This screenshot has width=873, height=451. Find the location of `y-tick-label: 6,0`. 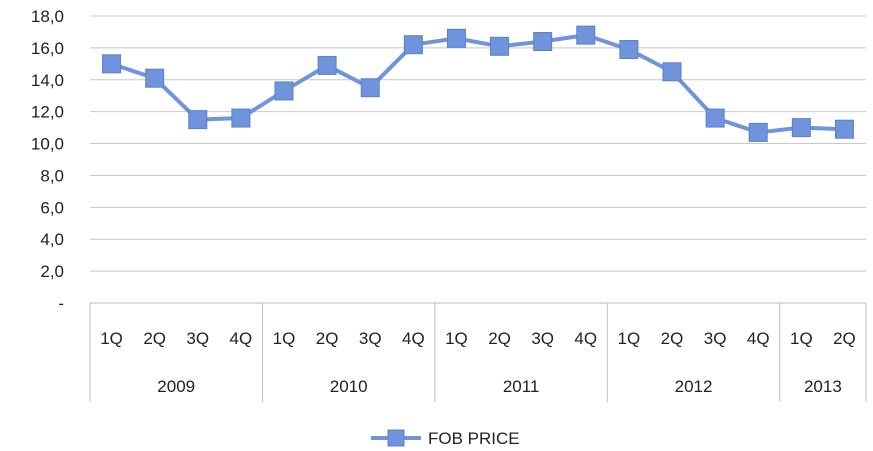

y-tick-label: 6,0 is located at coordinates (52, 207).